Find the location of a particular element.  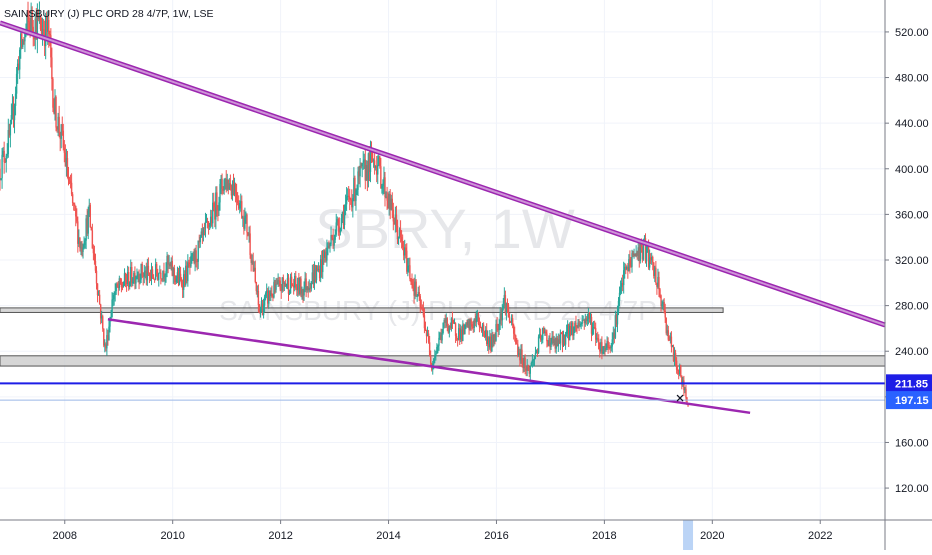

x-tick-label: 2020 is located at coordinates (712, 536).